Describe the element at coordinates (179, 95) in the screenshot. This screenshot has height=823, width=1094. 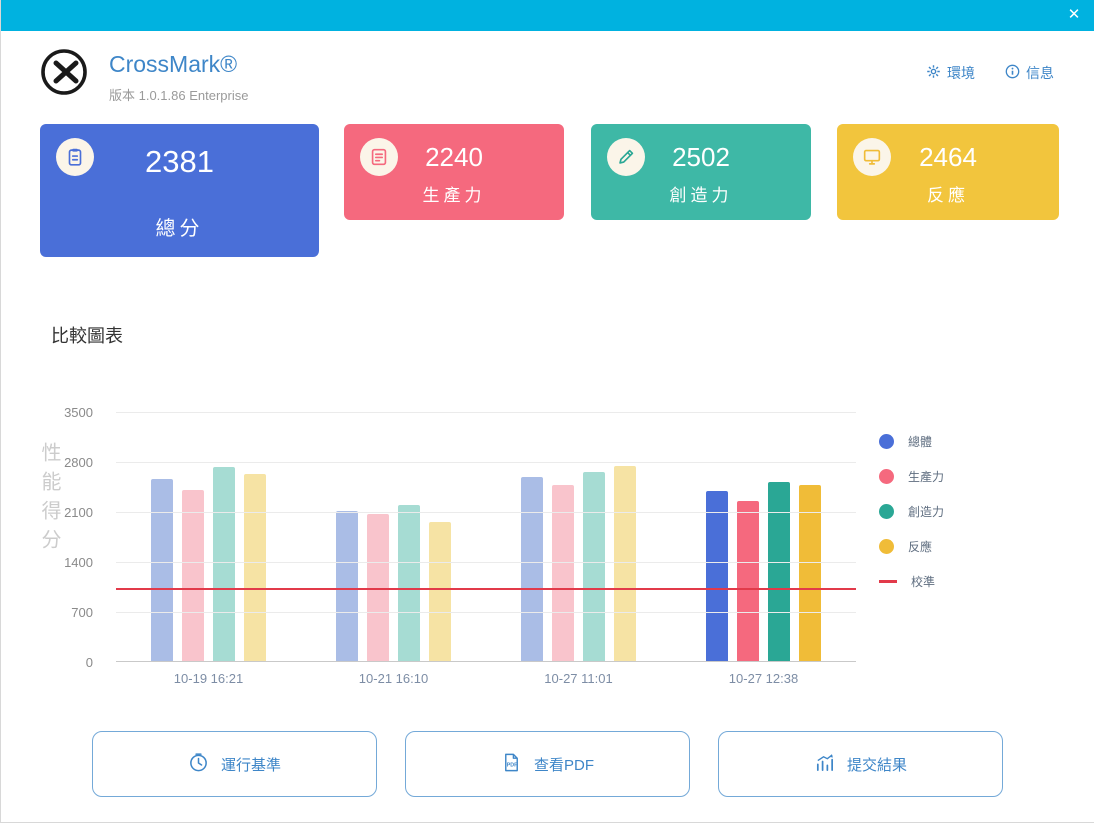
I see `app-version: 版本 1.0.1.86 Enterprise` at that location.